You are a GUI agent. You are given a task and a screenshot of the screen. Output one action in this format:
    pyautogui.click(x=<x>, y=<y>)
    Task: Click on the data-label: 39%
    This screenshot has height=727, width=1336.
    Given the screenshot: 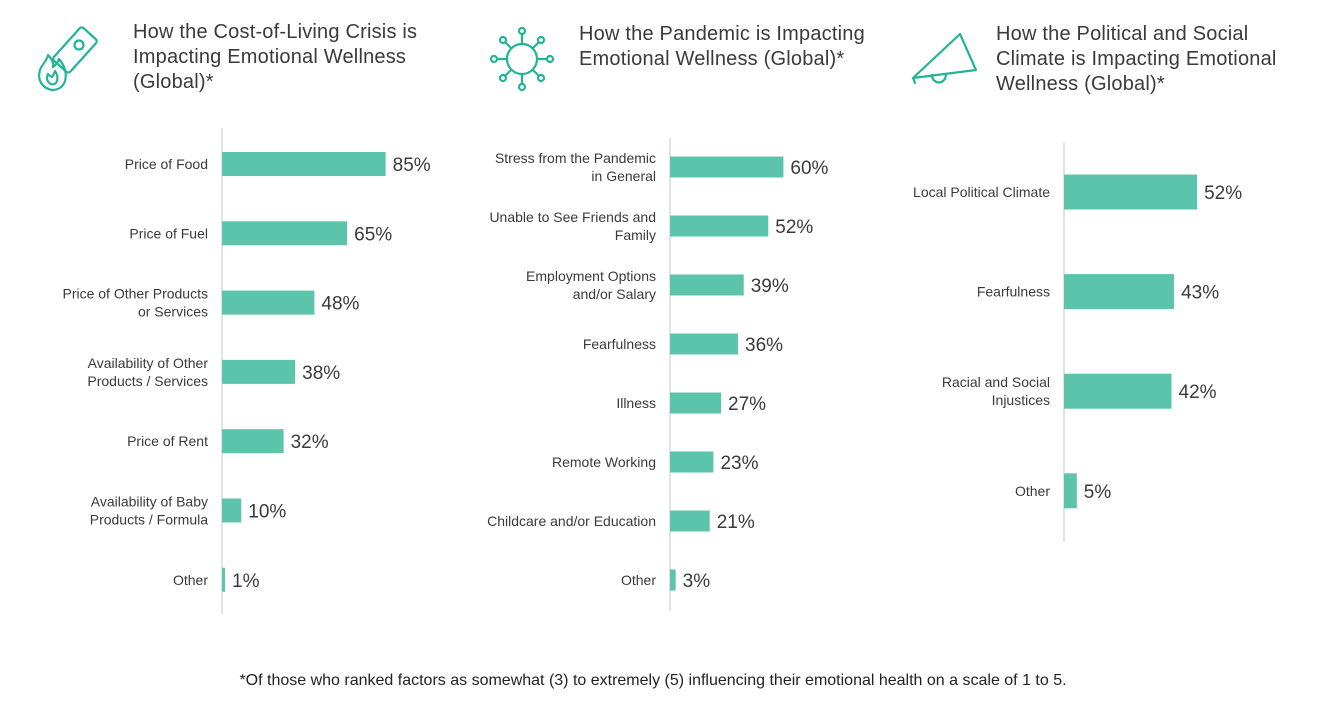 What is the action you would take?
    pyautogui.click(x=770, y=286)
    